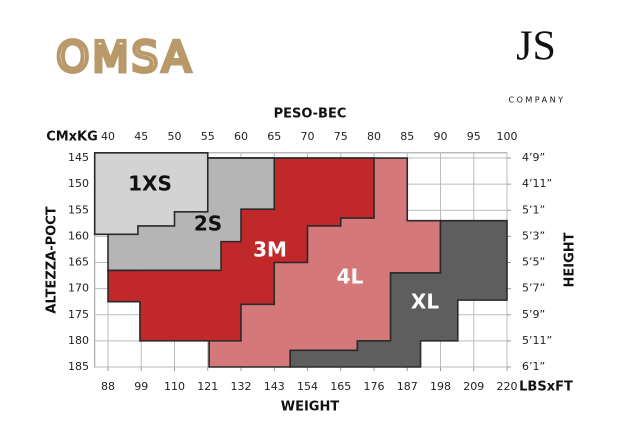 This screenshot has height=440, width=620. I want to click on x2-tick-label: 110, so click(174, 386).